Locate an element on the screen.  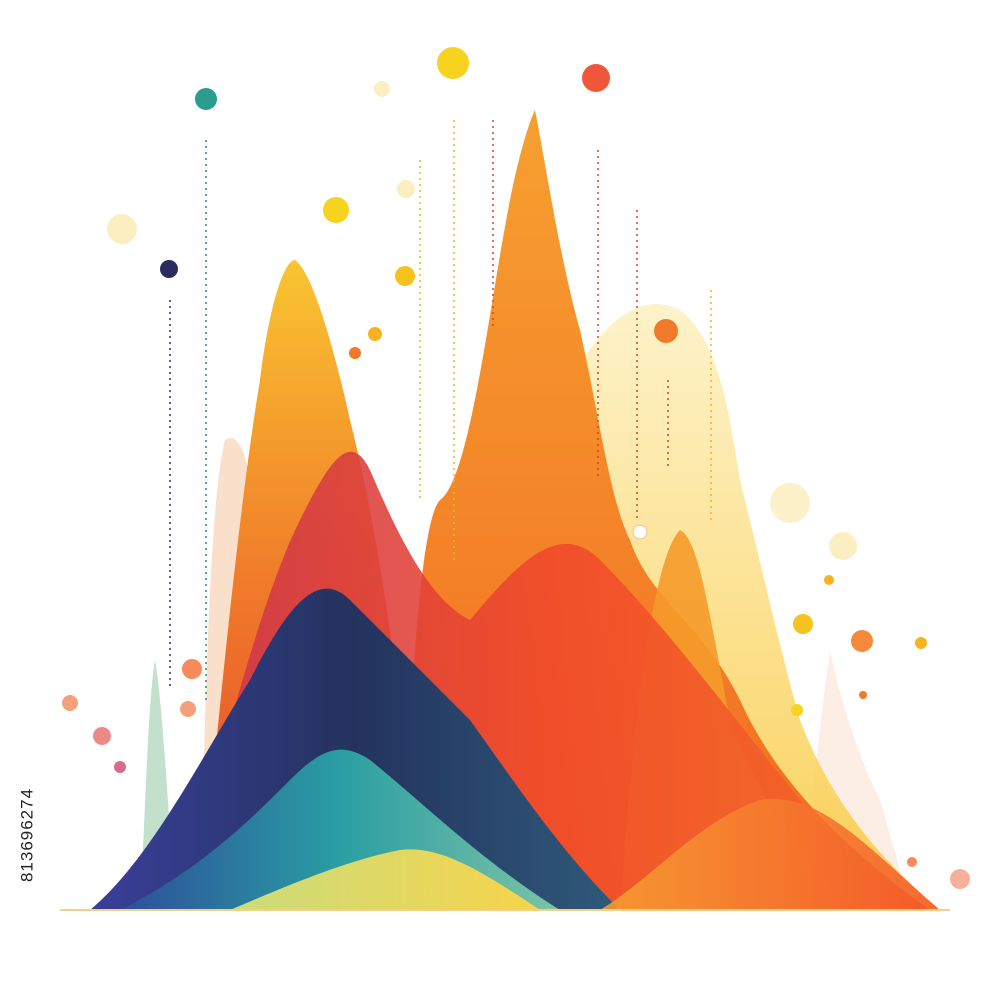
yellow-front is located at coordinates (385, 879).